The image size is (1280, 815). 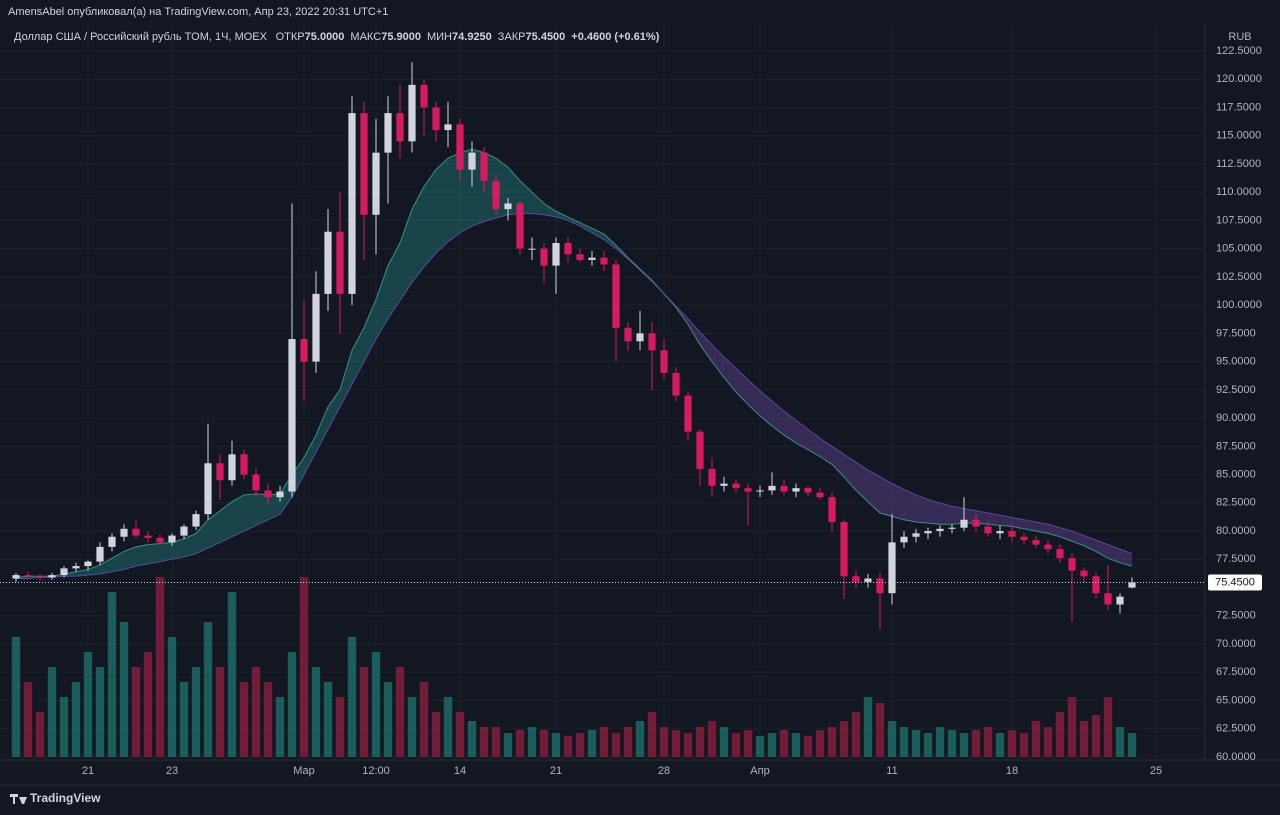 I want to click on y-tick-label: 62.5000, so click(x=1236, y=729).